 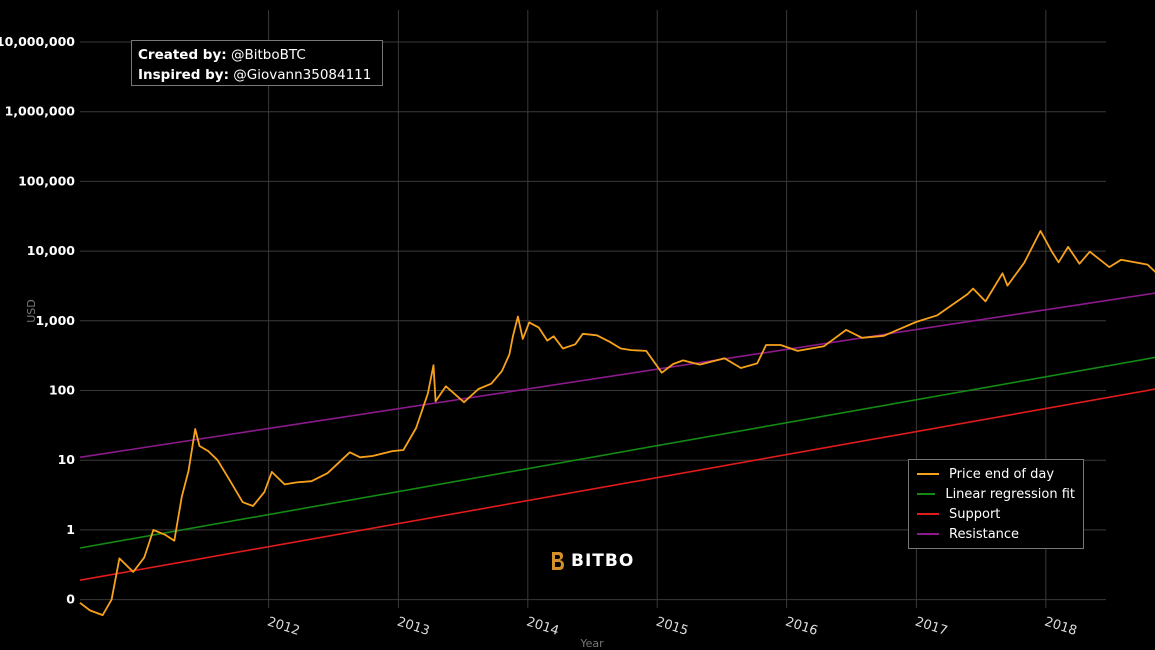 What do you see at coordinates (37, 41) in the screenshot?
I see `y-tick-label: 10,000,000` at bounding box center [37, 41].